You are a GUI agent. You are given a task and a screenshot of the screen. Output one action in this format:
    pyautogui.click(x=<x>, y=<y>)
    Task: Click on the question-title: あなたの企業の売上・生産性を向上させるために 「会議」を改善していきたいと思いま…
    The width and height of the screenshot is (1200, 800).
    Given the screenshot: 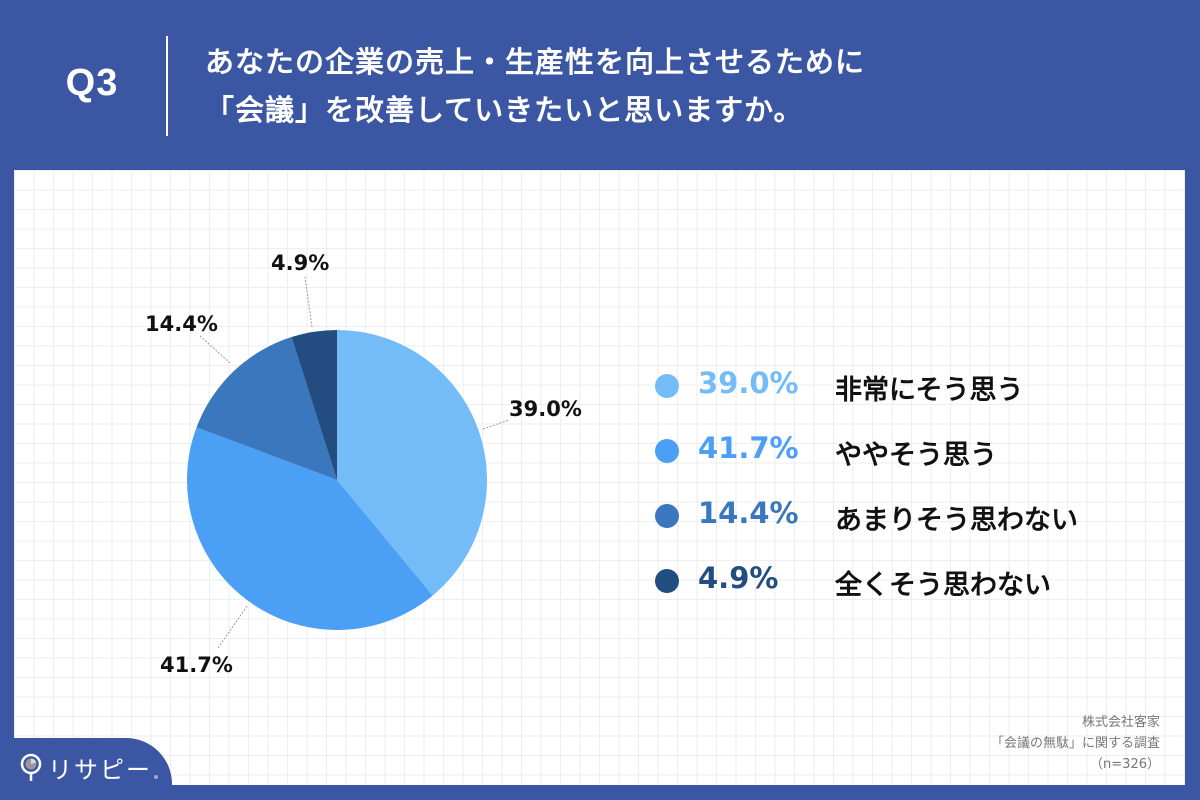 What is the action you would take?
    pyautogui.click(x=535, y=86)
    